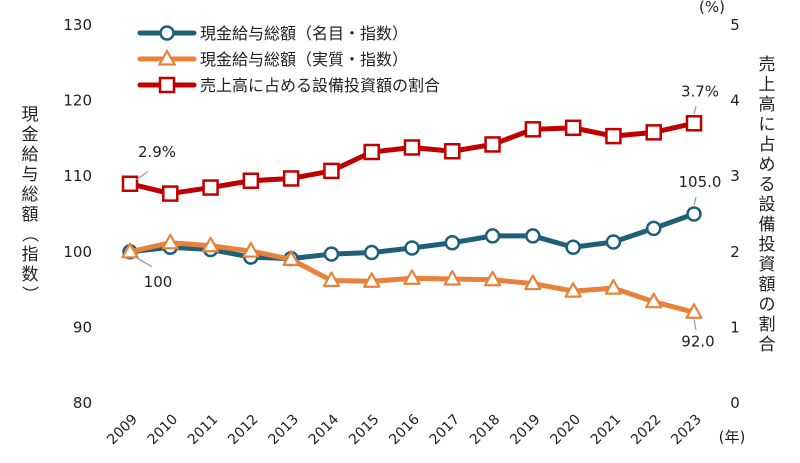 Image resolution: width=800 pixels, height=463 pixels. I want to click on right-axis-title-char: の, so click(767, 305).